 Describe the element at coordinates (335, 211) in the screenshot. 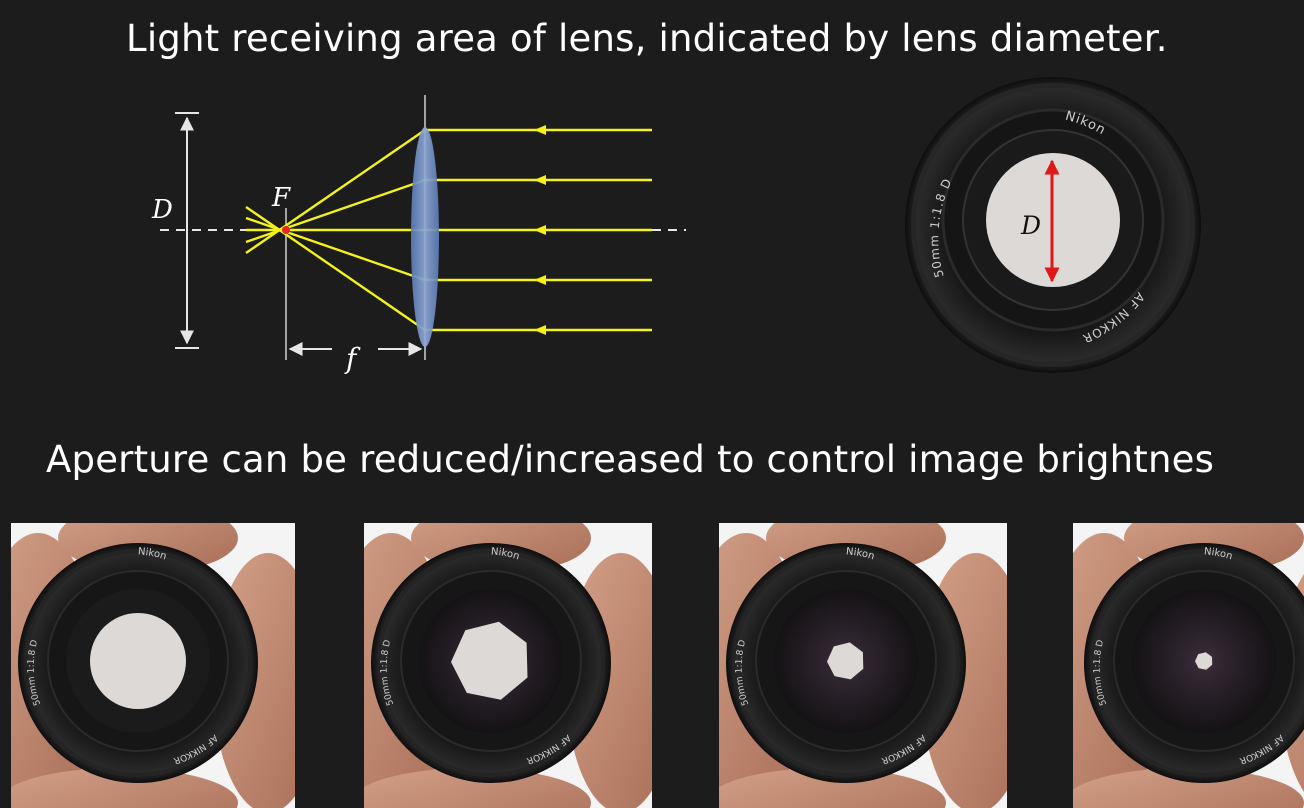

I see `ray-2-refracted` at that location.